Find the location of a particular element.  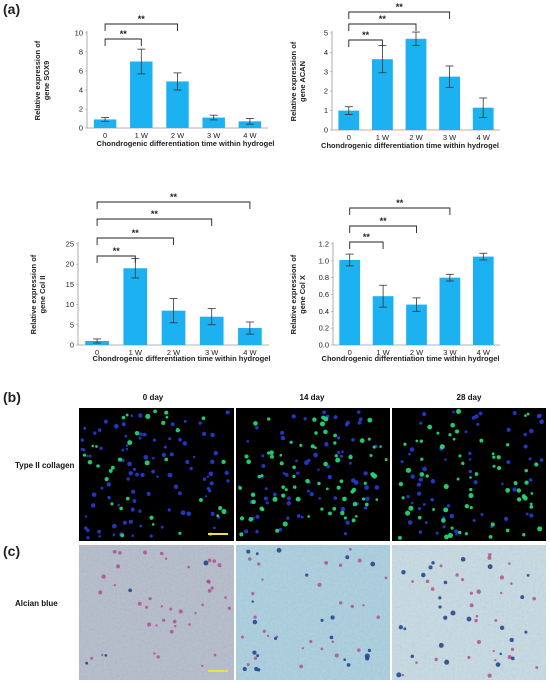

x-tick-label: 1 W is located at coordinates (136, 352).